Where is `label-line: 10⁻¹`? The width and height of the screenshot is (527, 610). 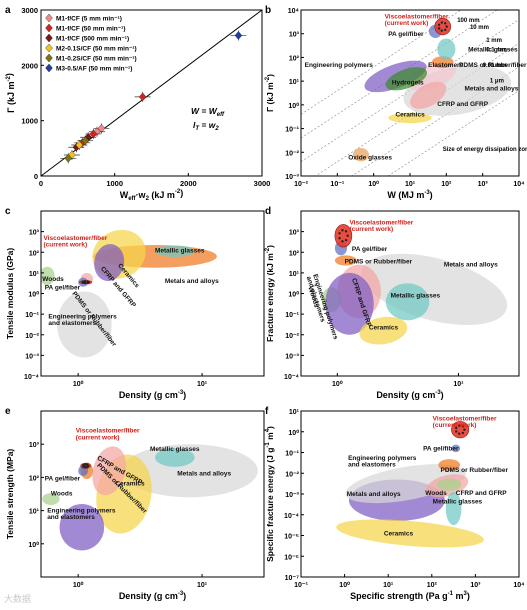 label-line: 10⁻¹ is located at coordinates (292, 315).